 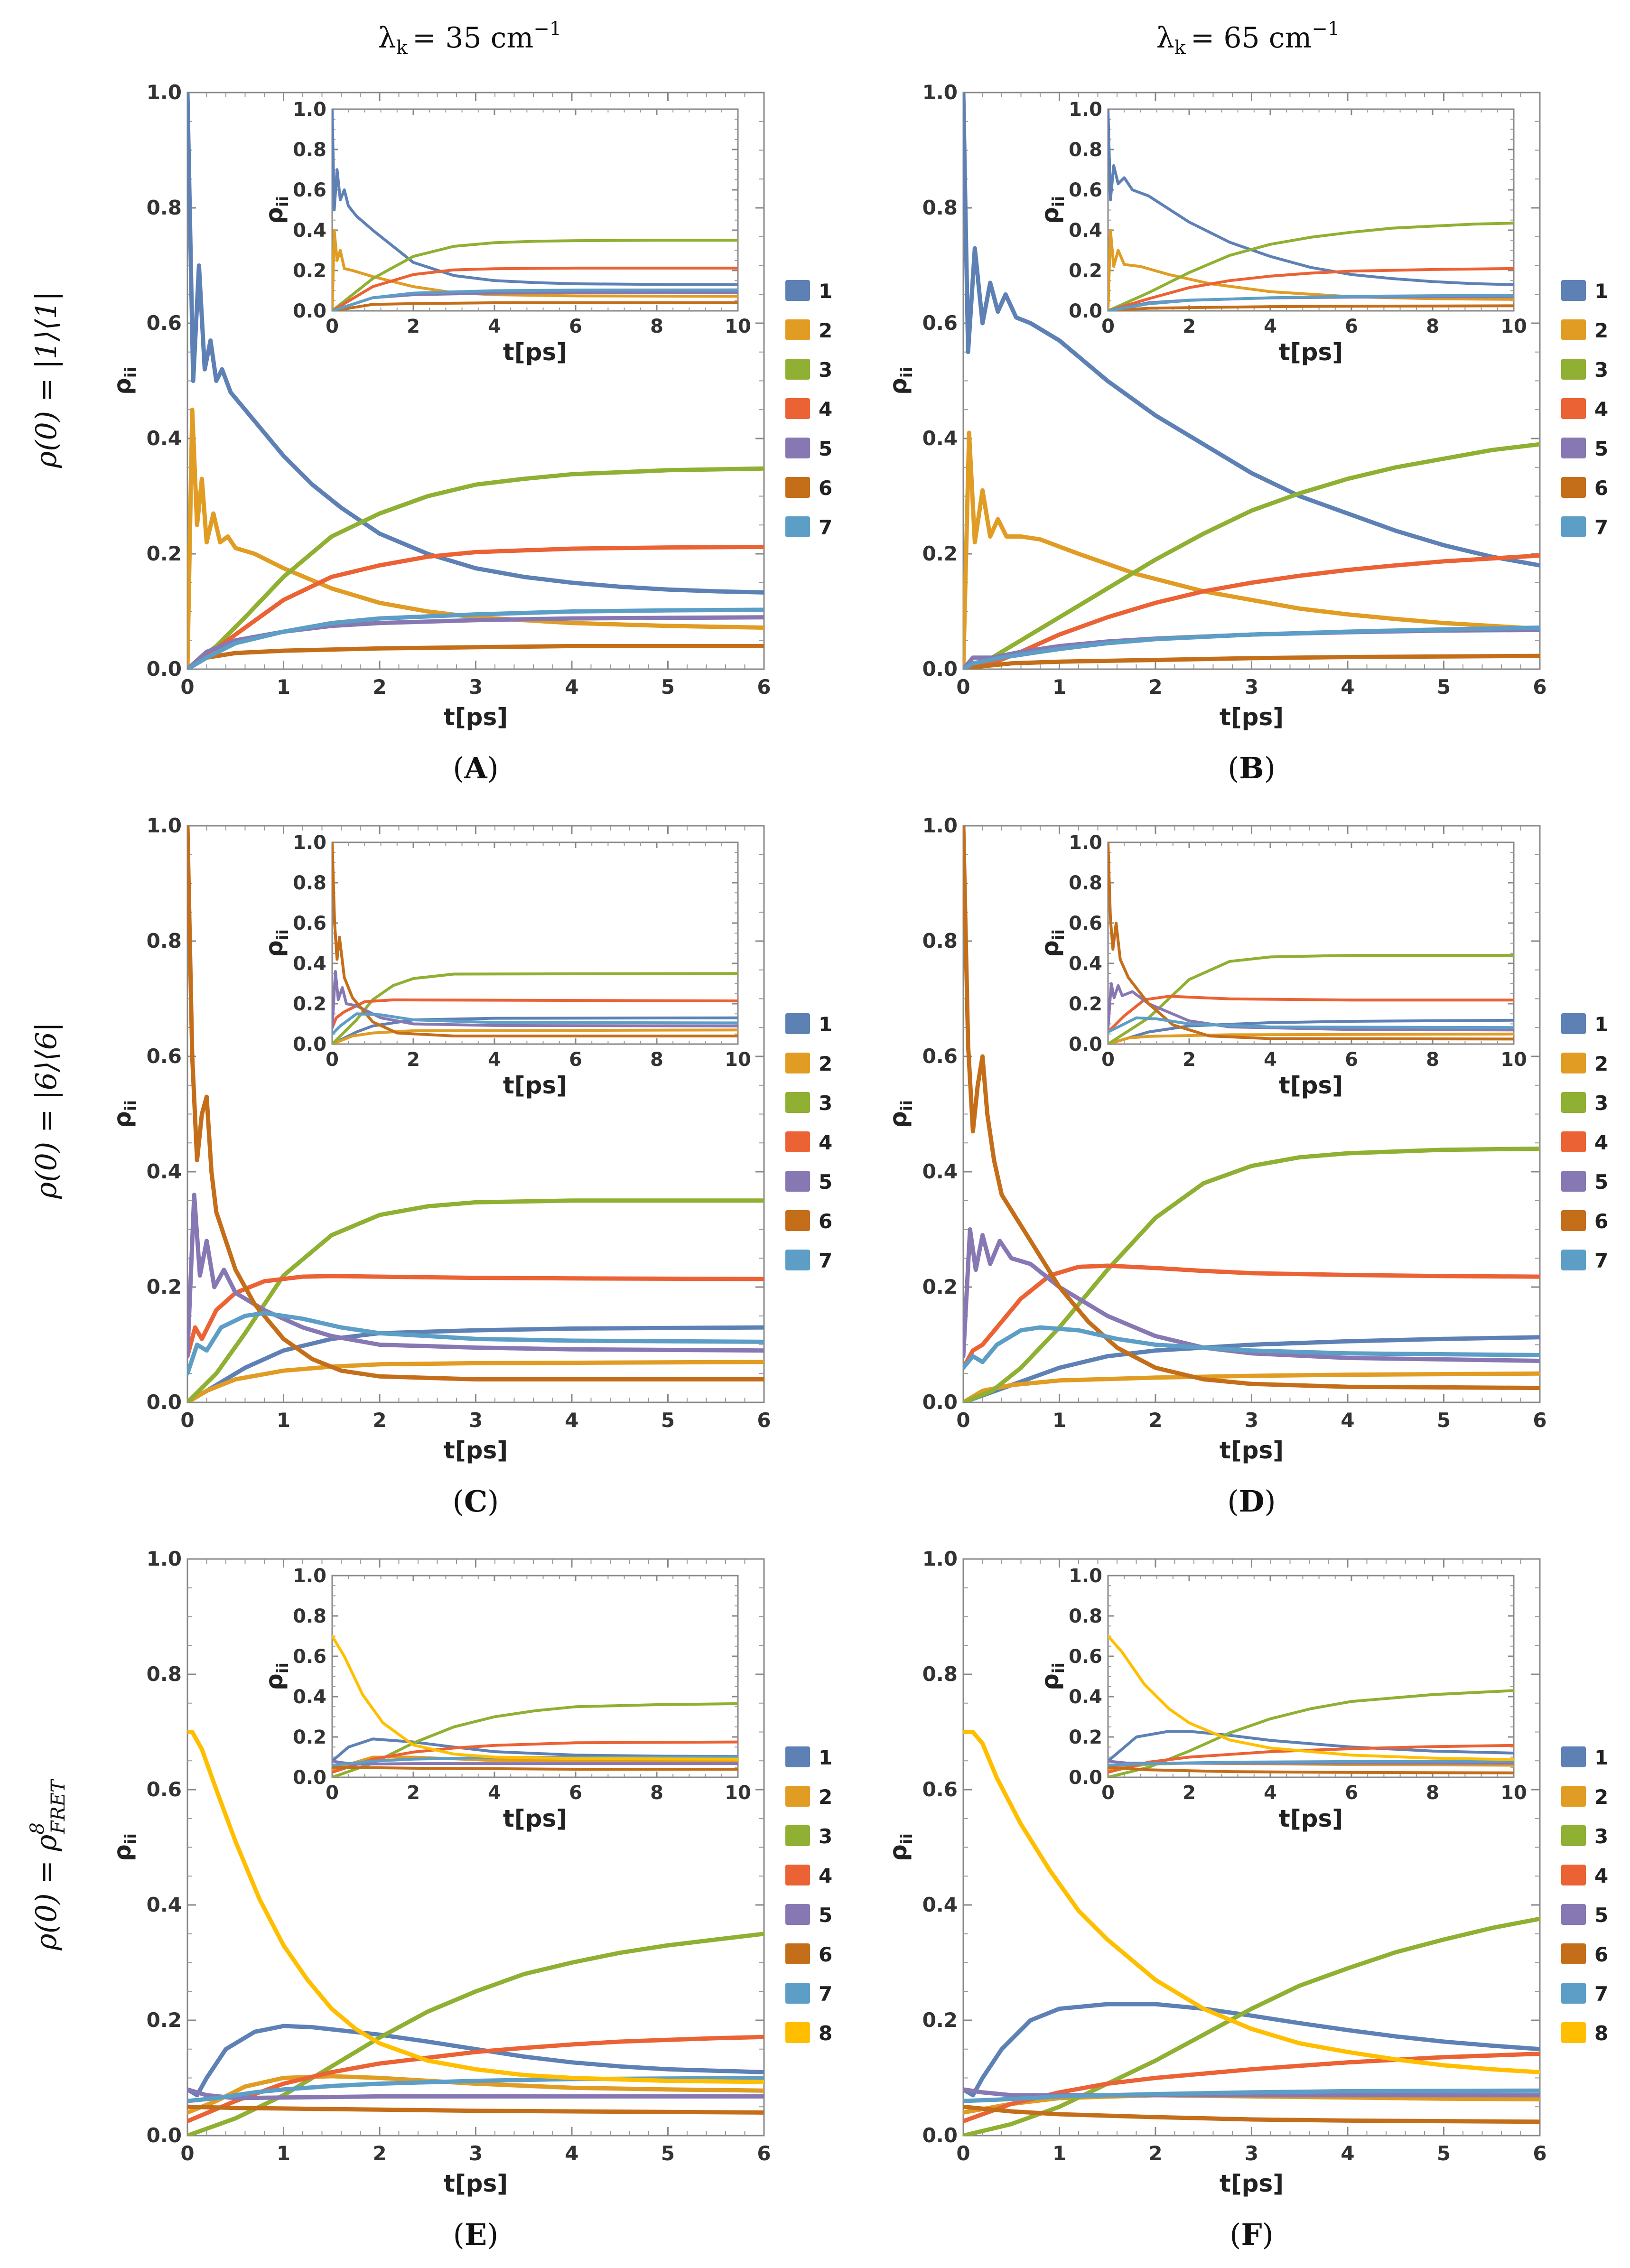 I want to click on panel-E-inset-ytick-label: 0.2, so click(x=310, y=1737).